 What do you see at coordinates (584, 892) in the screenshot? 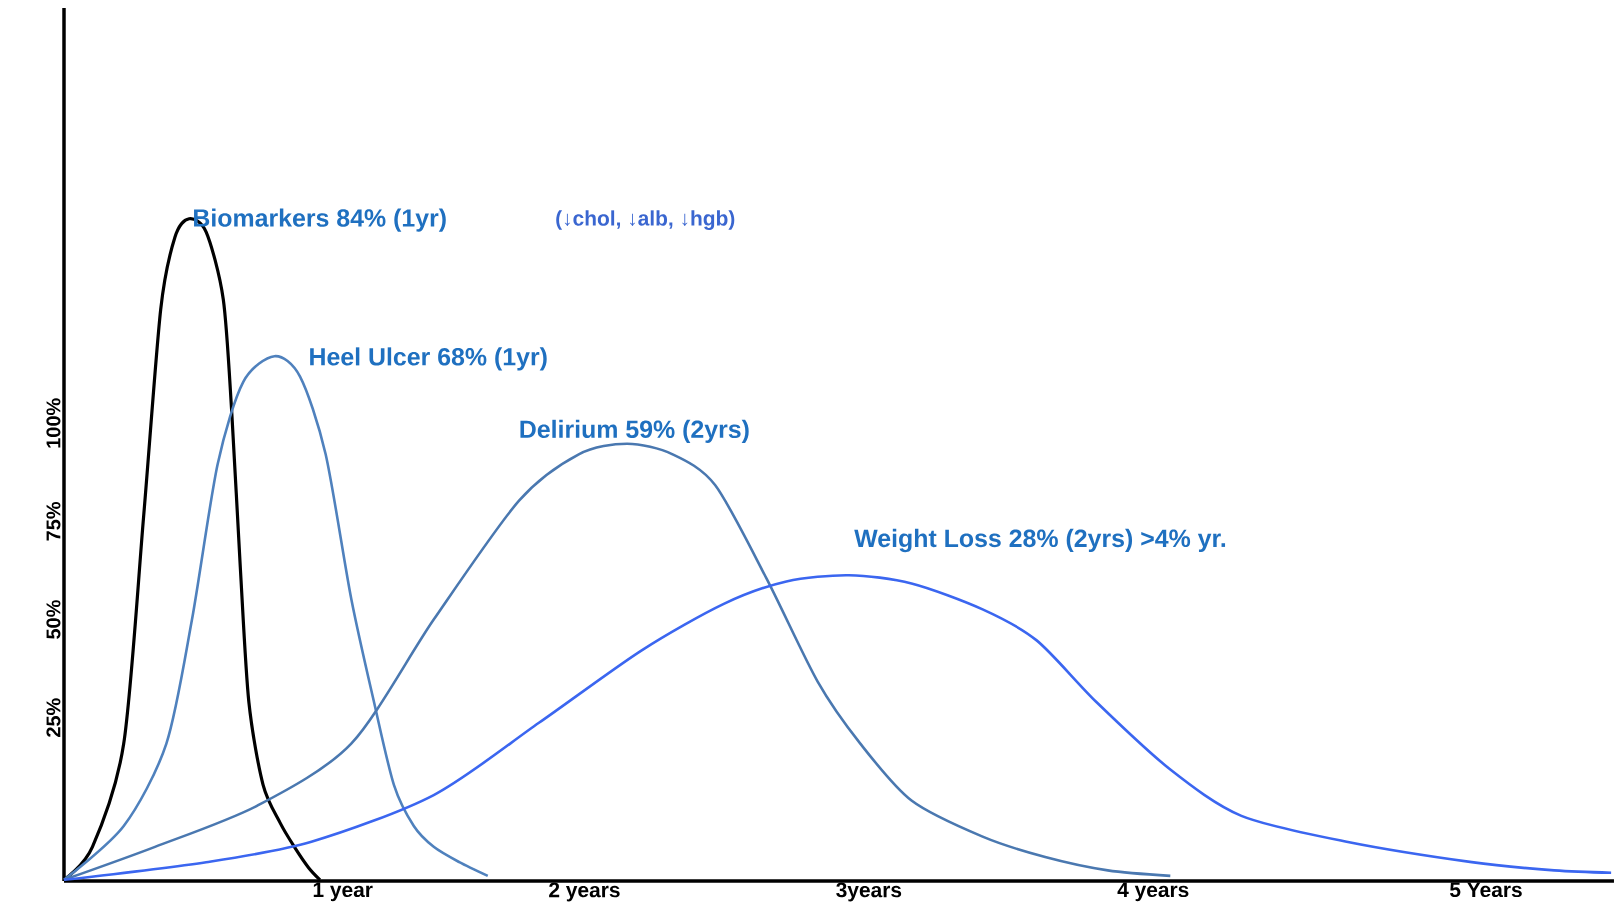
I see `x-tick-label: 2 years` at bounding box center [584, 892].